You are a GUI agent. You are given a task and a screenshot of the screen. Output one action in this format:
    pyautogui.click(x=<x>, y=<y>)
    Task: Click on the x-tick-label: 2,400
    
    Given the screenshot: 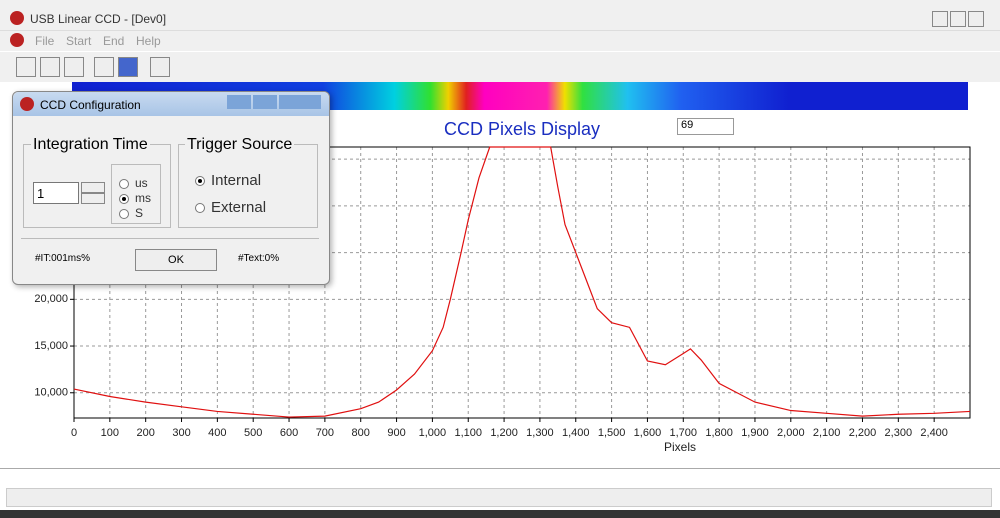 What is the action you would take?
    pyautogui.click(x=934, y=433)
    